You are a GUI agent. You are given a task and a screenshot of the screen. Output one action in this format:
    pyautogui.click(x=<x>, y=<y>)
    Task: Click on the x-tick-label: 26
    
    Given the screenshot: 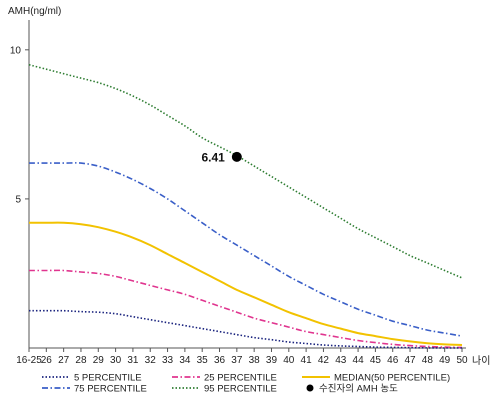 What is the action you would take?
    pyautogui.click(x=47, y=360)
    